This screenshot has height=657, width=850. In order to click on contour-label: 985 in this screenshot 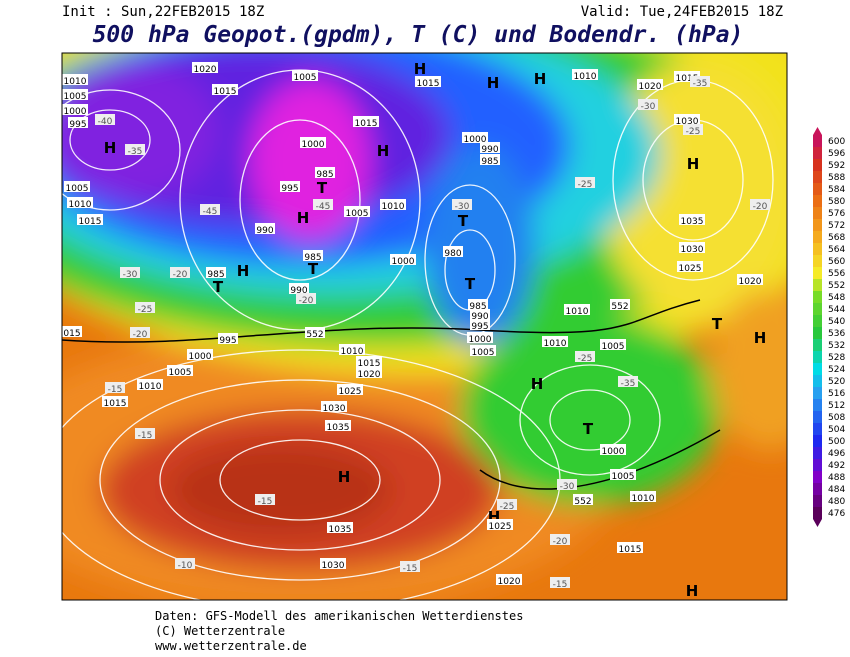, I will do `click(312, 258)`.